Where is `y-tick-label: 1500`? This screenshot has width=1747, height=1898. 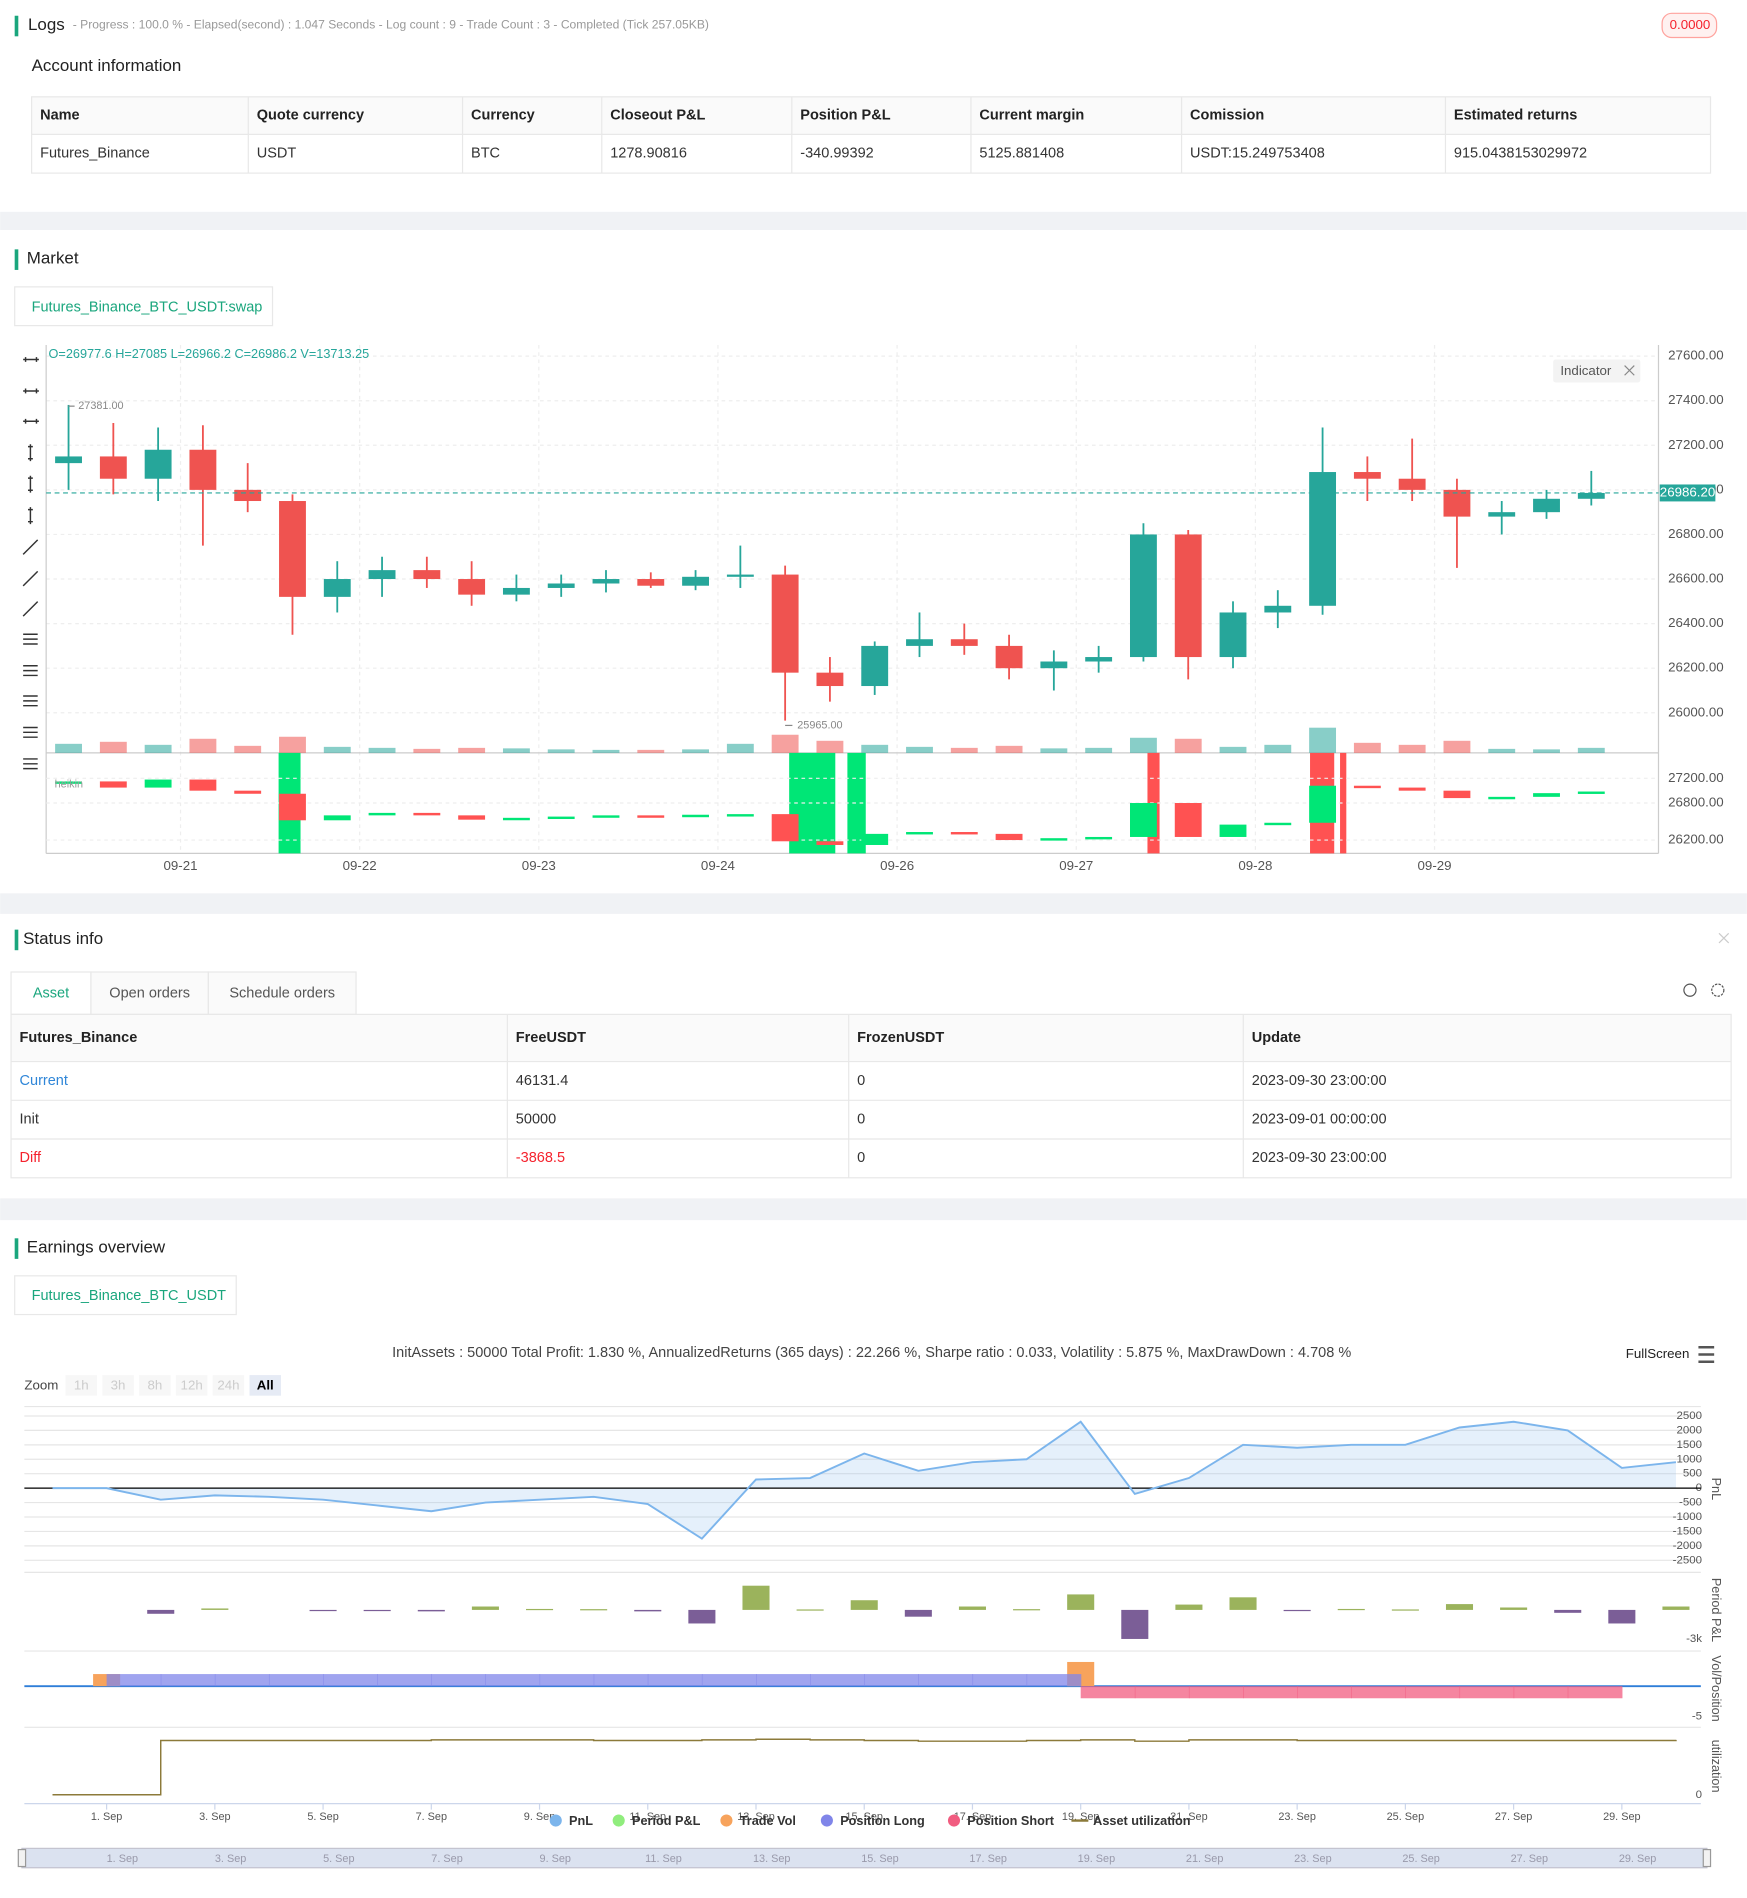
y-tick-label: 1500 is located at coordinates (1689, 1445).